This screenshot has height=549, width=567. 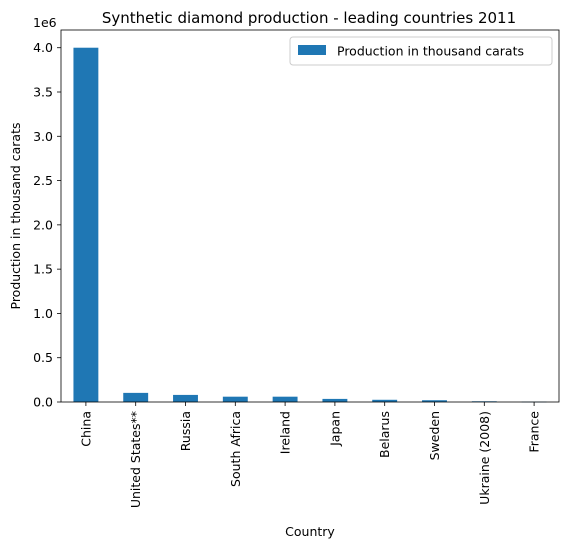 What do you see at coordinates (15, 216) in the screenshot?
I see `y-axis-label: Production in thousand carats` at bounding box center [15, 216].